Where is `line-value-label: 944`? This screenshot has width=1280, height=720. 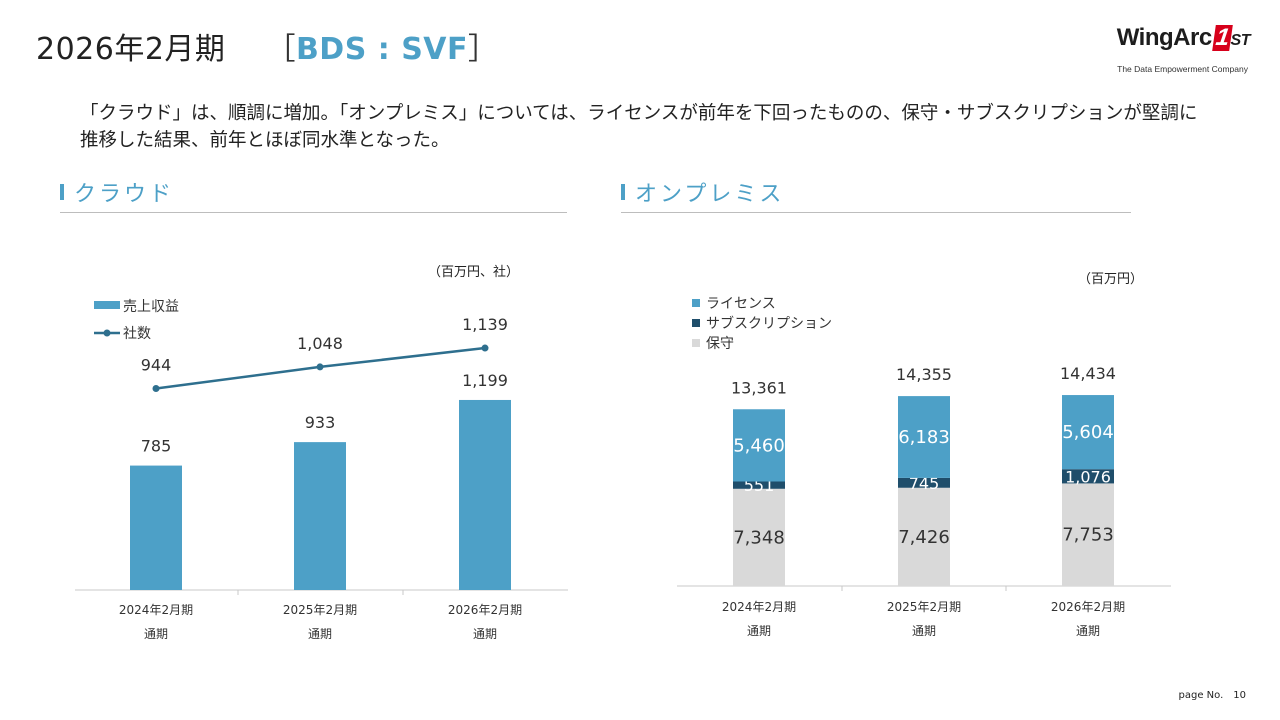 line-value-label: 944 is located at coordinates (156, 365).